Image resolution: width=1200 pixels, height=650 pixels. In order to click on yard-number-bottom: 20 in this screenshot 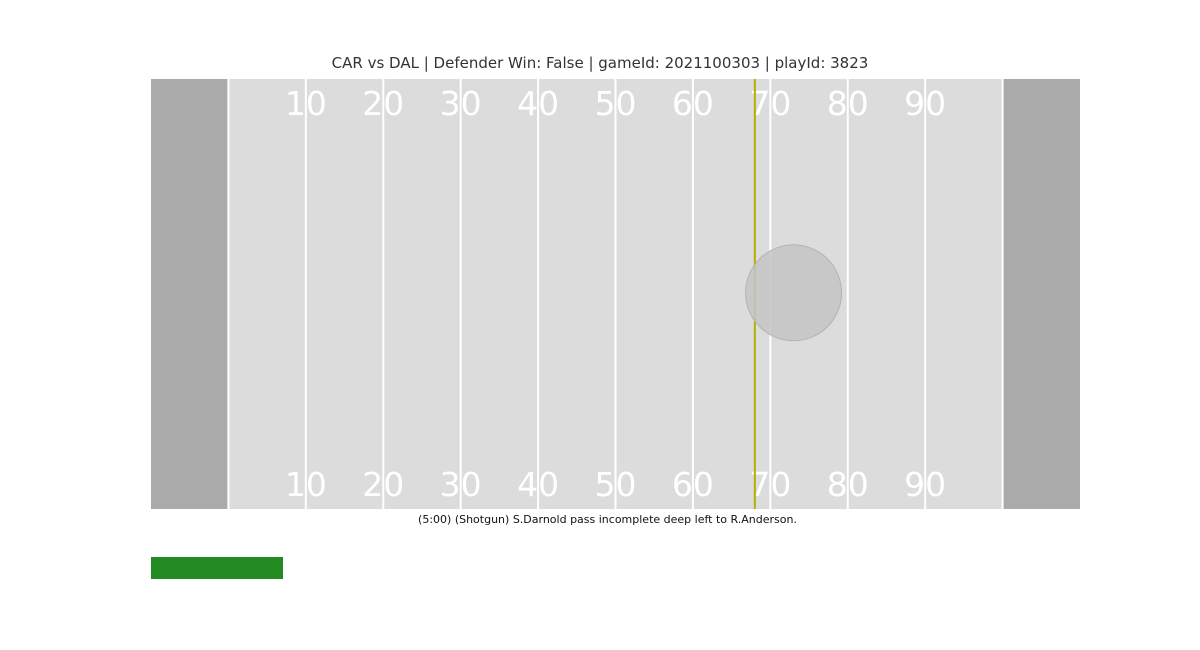, I will do `click(383, 484)`.